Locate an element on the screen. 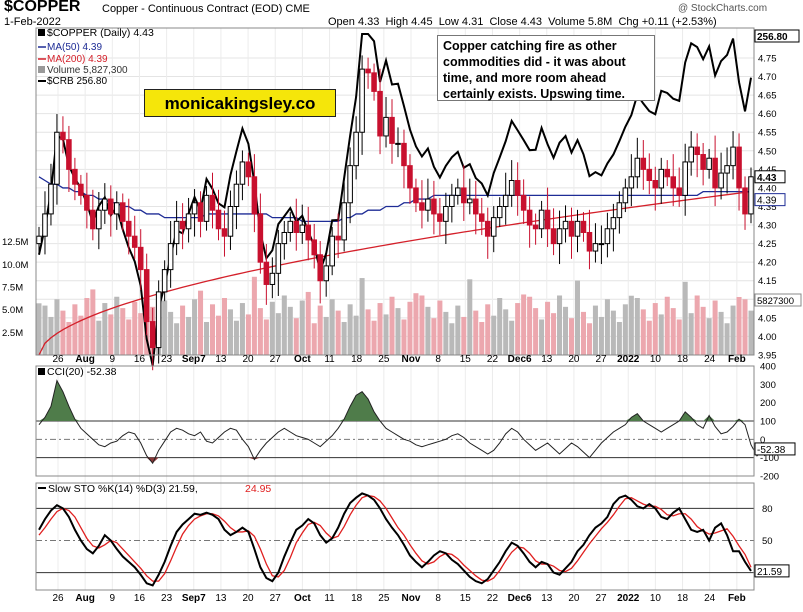 The width and height of the screenshot is (803, 612). volume-tick-label: 10.0M is located at coordinates (15, 265).